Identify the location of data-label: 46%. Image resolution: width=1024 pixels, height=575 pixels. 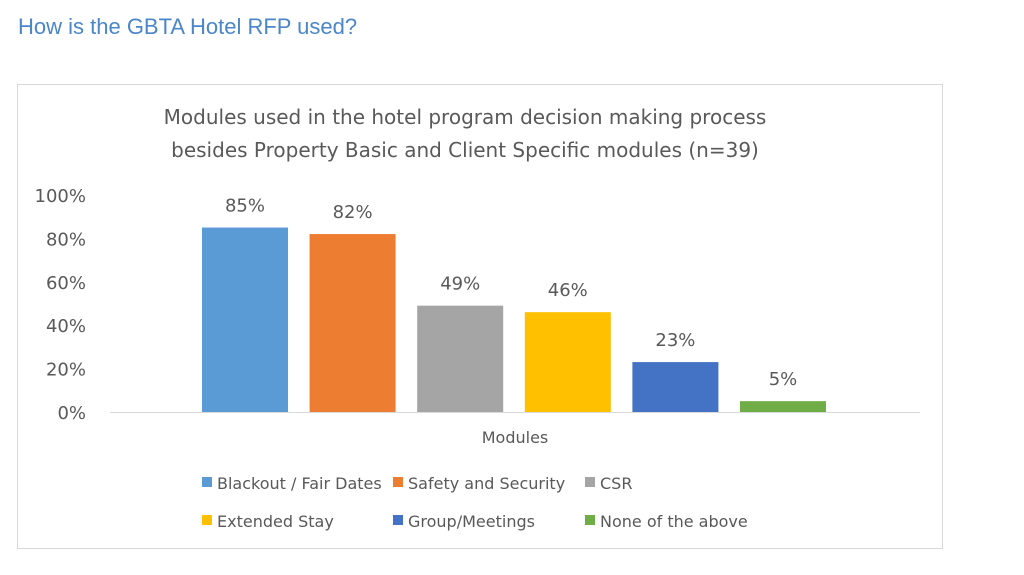
(568, 290).